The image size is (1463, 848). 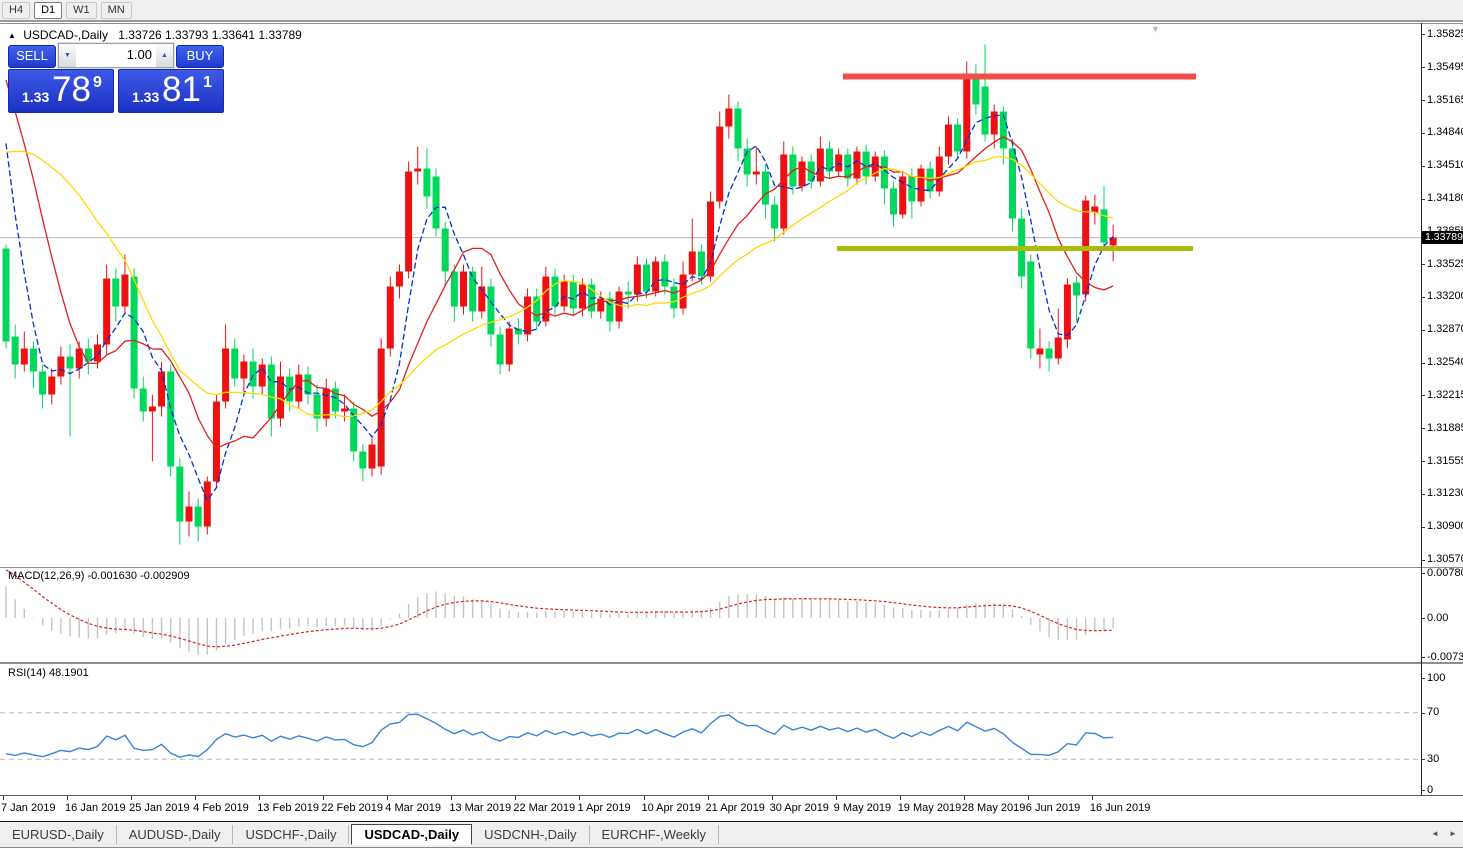 What do you see at coordinates (412, 834) in the screenshot?
I see `chart-tab-usdcad-daily: USDCAD-,Daily` at bounding box center [412, 834].